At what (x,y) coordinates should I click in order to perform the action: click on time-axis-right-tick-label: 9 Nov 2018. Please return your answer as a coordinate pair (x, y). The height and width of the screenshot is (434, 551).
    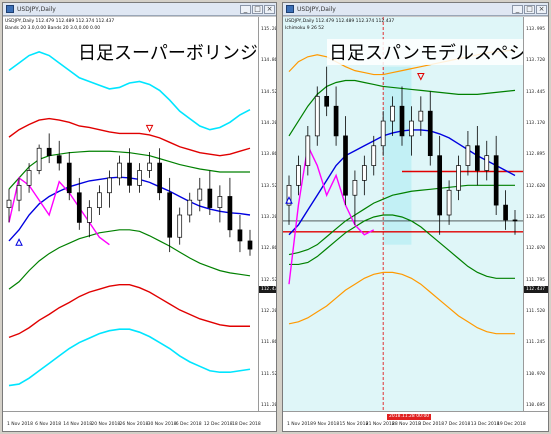
    Looking at the image, I should click on (326, 424).